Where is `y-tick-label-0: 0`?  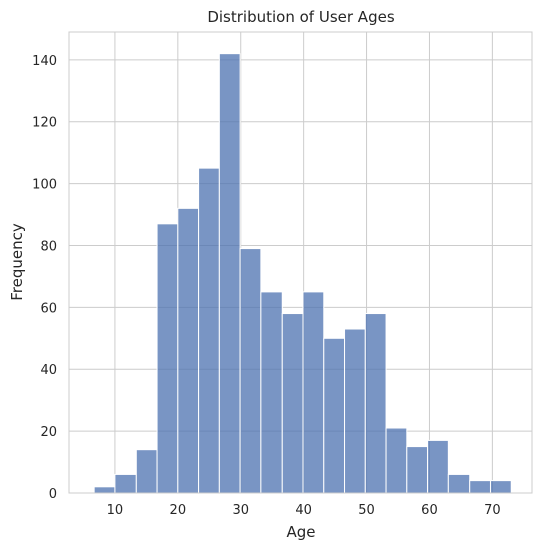 y-tick-label-0: 0 is located at coordinates (53, 494).